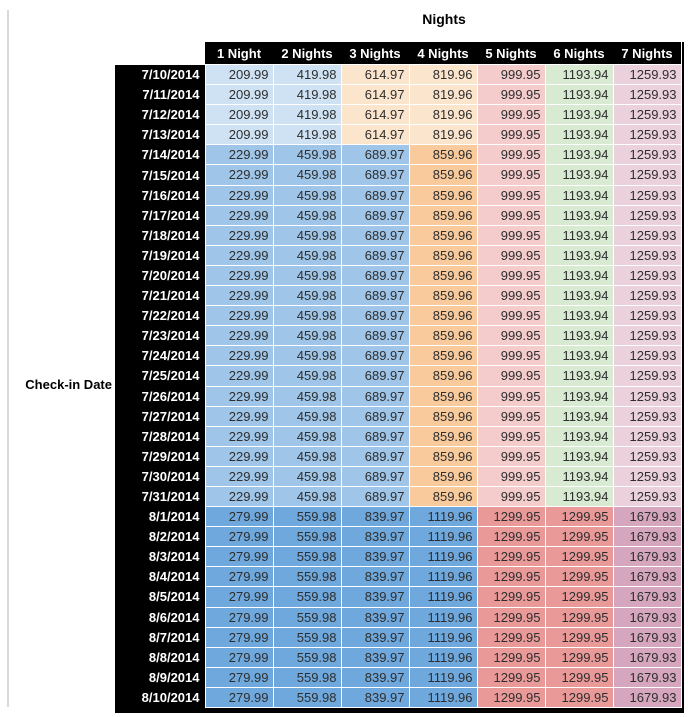 Image resolution: width=688 pixels, height=717 pixels. I want to click on row-header-date: 7/27/2014, so click(160, 416).